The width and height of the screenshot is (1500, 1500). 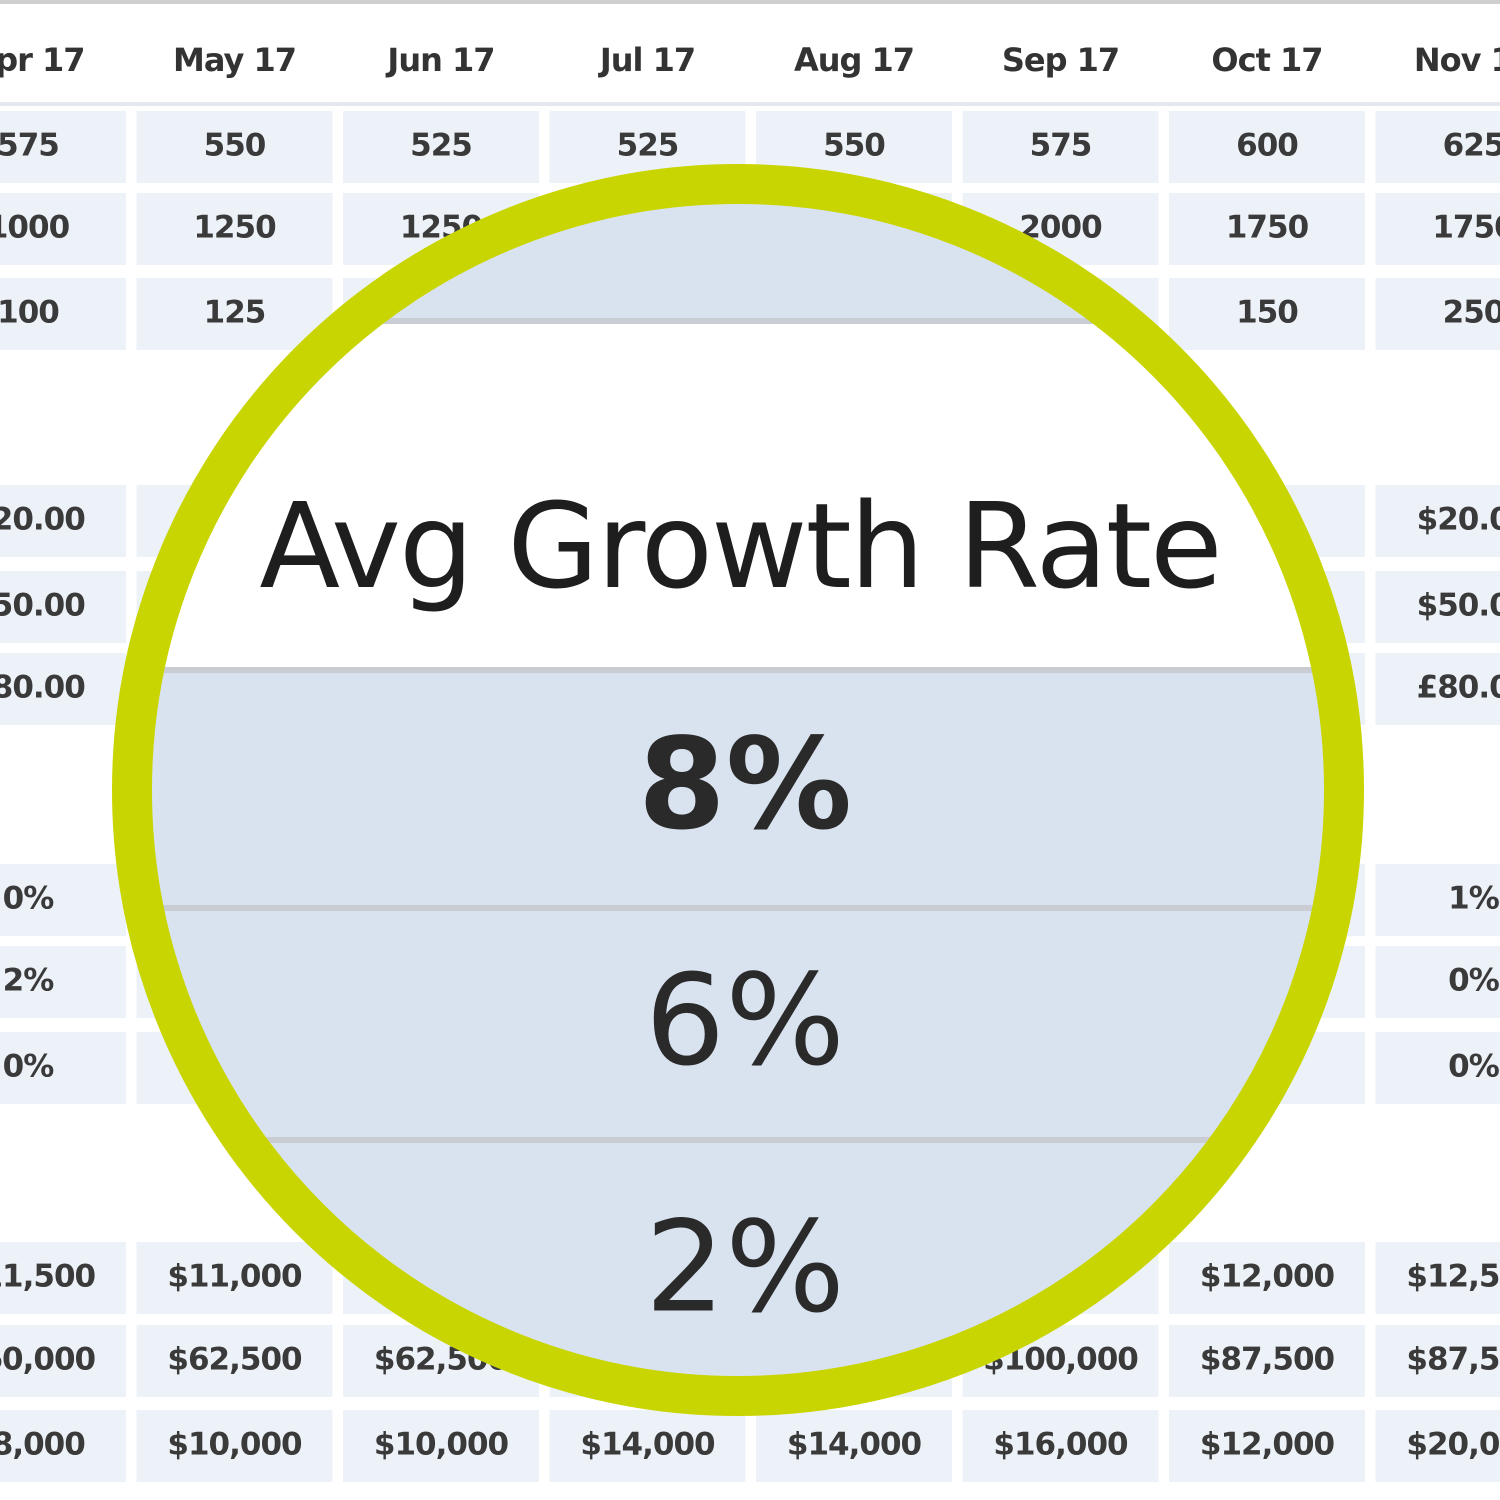 I want to click on column-header: May 17, so click(x=234, y=60).